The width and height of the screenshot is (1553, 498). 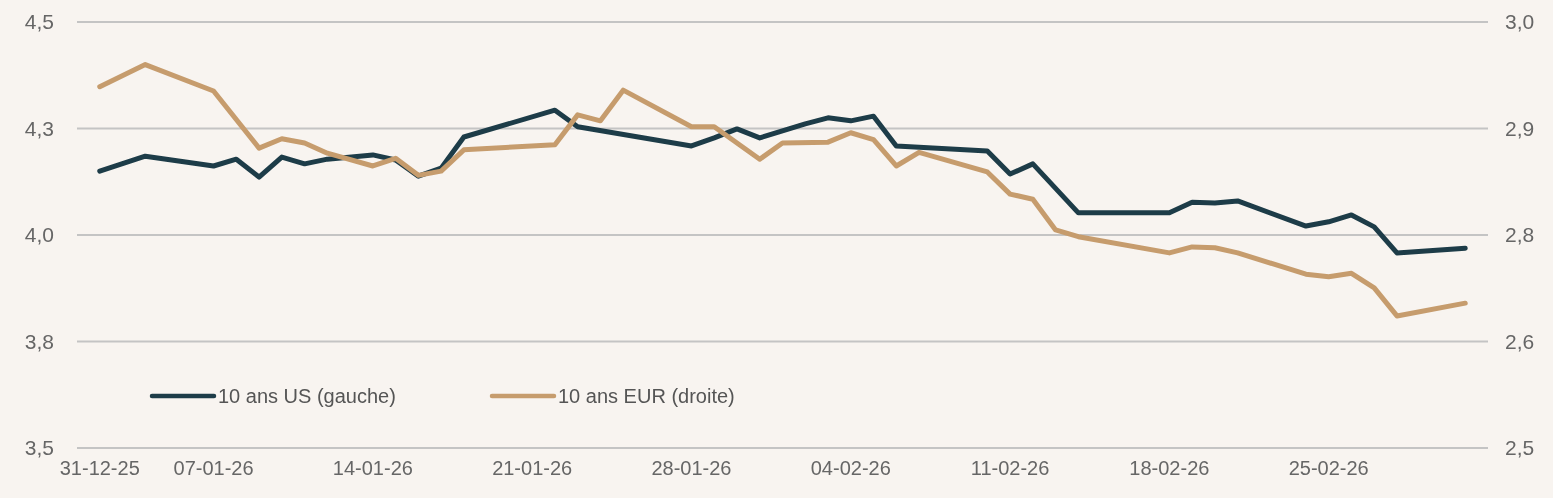 What do you see at coordinates (850, 468) in the screenshot?
I see `x-tick-label: 04-02-26` at bounding box center [850, 468].